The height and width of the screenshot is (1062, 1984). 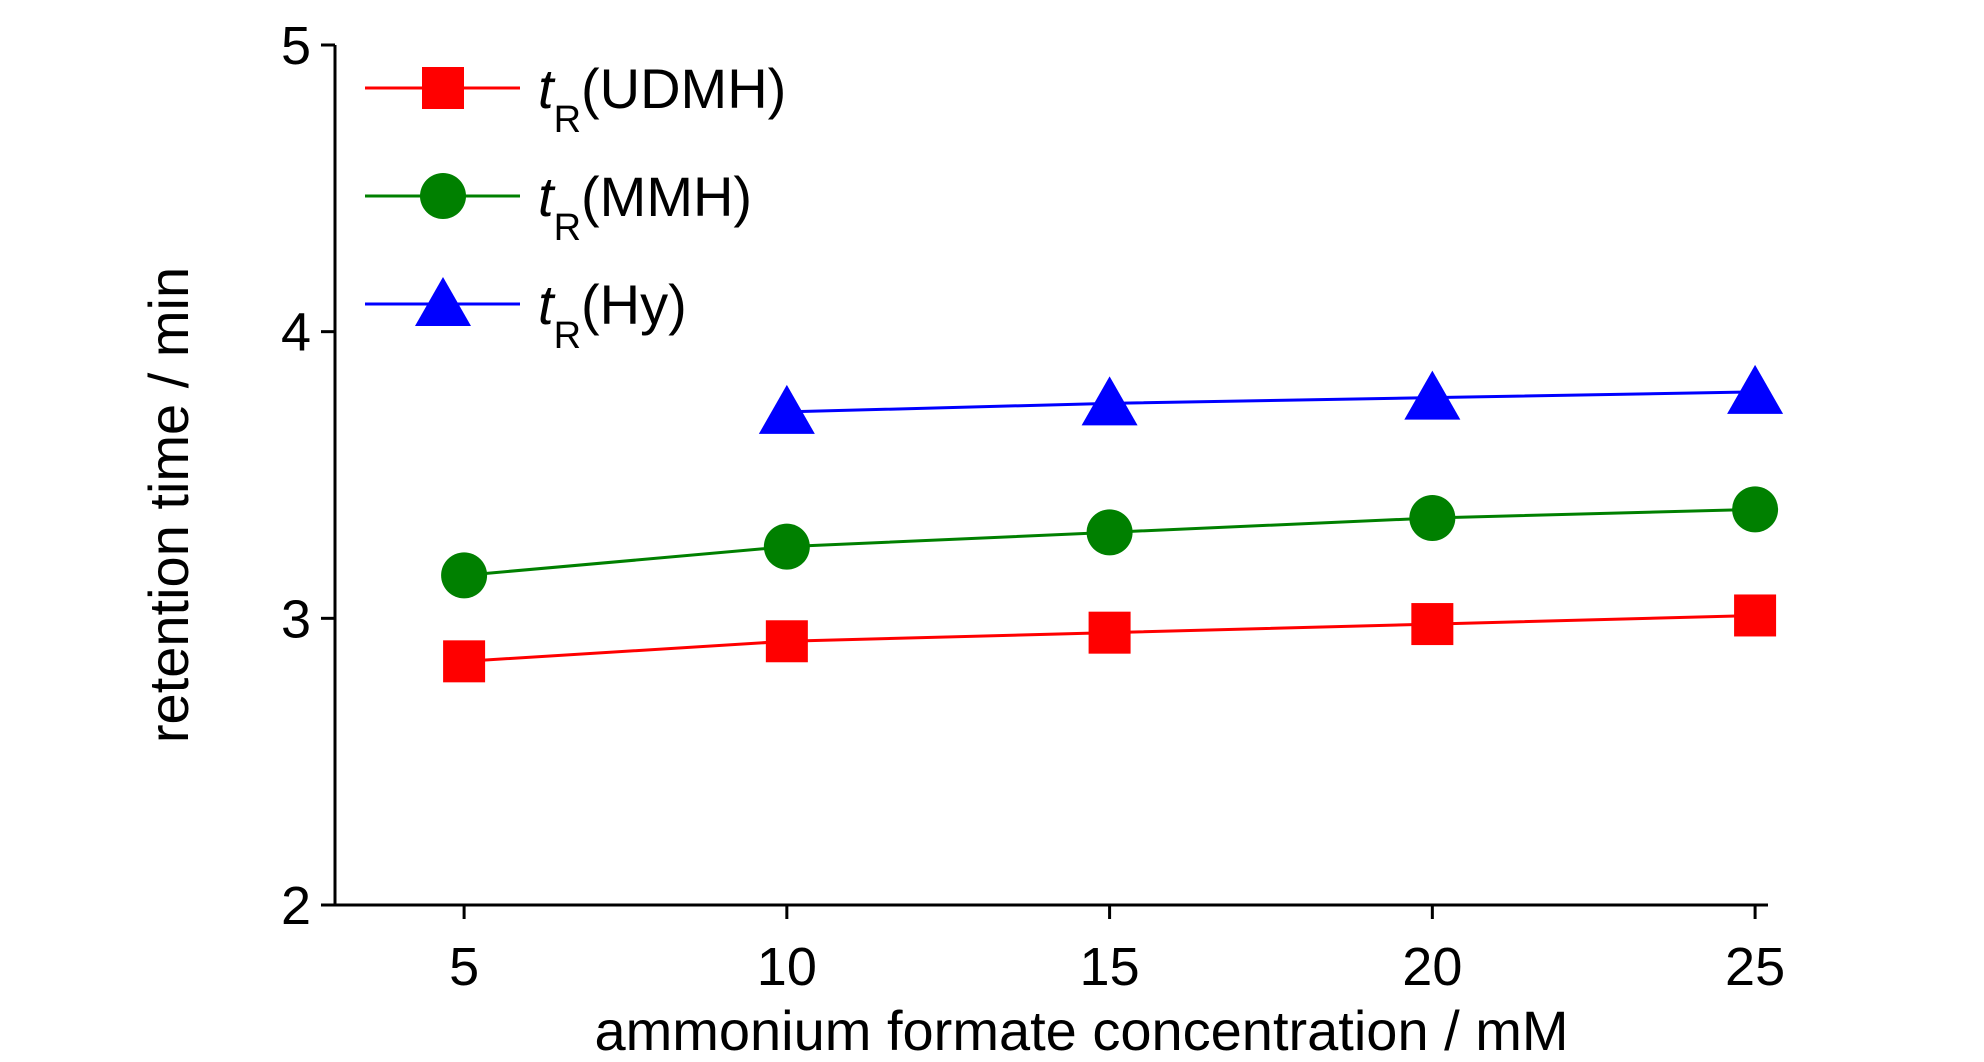 What do you see at coordinates (464, 967) in the screenshot?
I see `x-tick-label: 5` at bounding box center [464, 967].